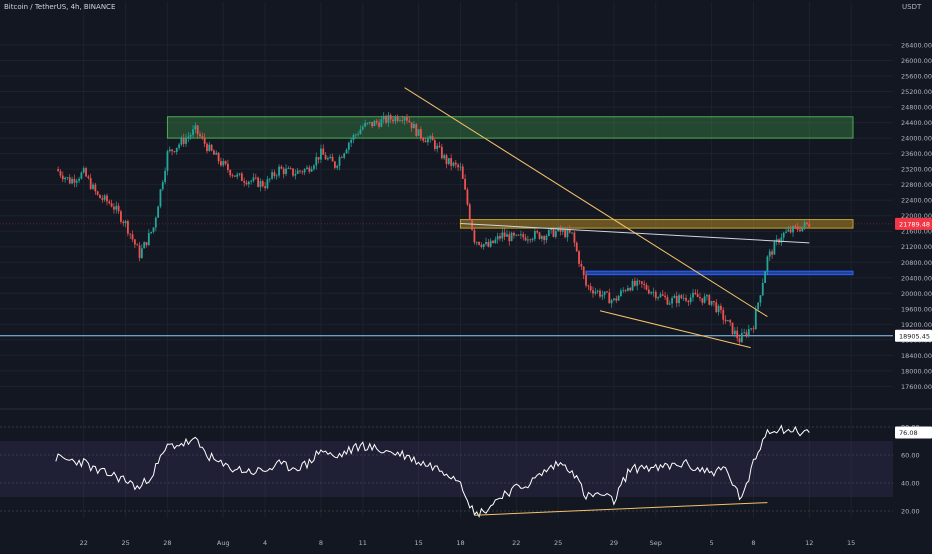 This screenshot has height=554, width=932. Describe the element at coordinates (912, 7) in the screenshot. I see `price-unit: USDT` at that location.